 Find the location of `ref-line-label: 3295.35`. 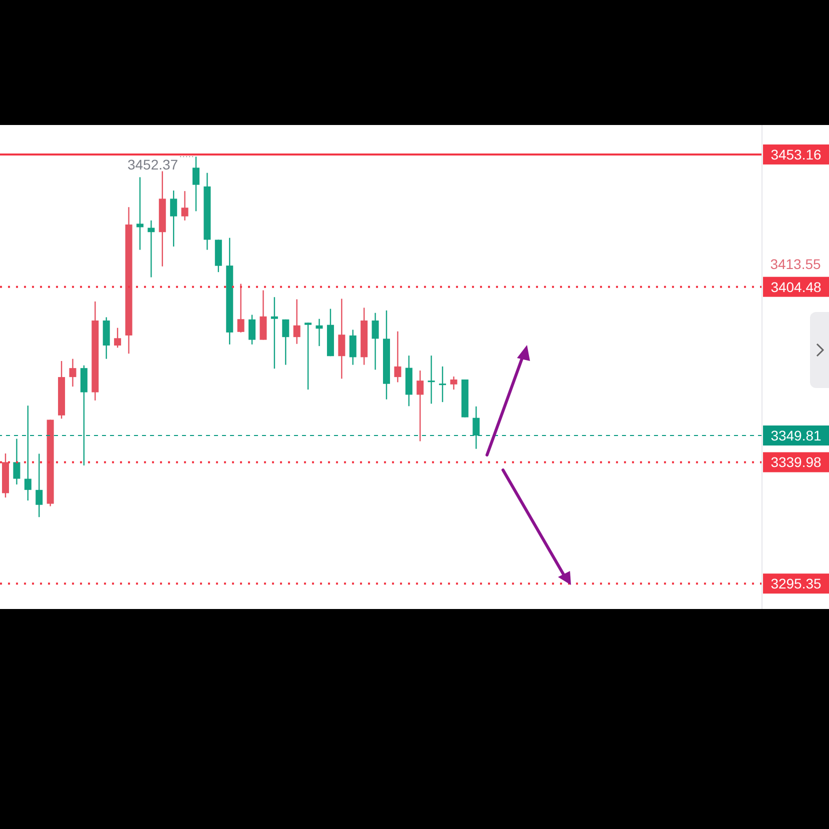

ref-line-label: 3295.35 is located at coordinates (796, 584).